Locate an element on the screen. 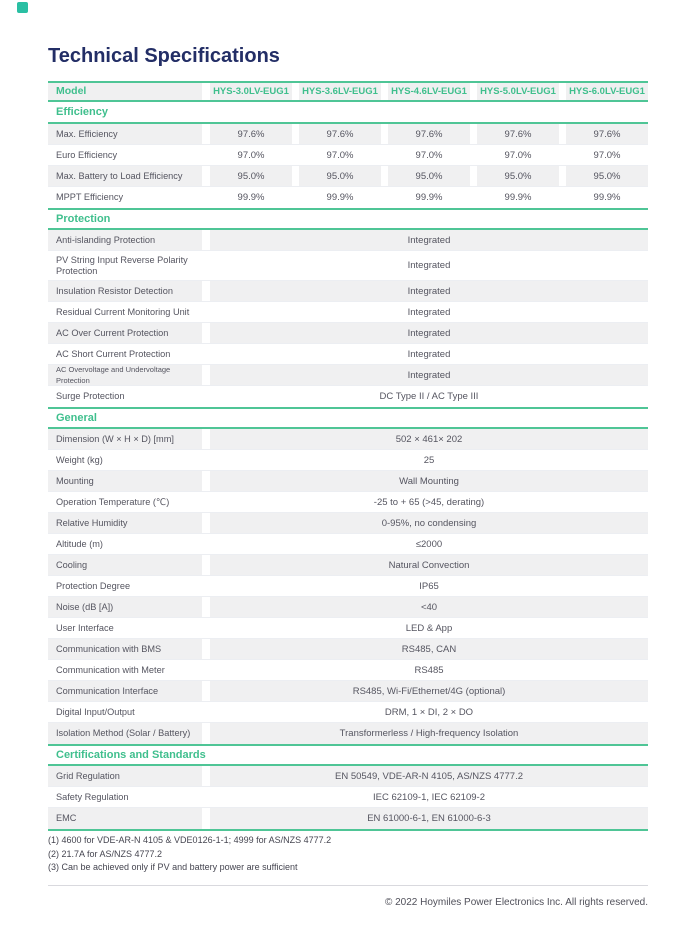  spec-label-cell: Max. Efficiency is located at coordinates (125, 134).